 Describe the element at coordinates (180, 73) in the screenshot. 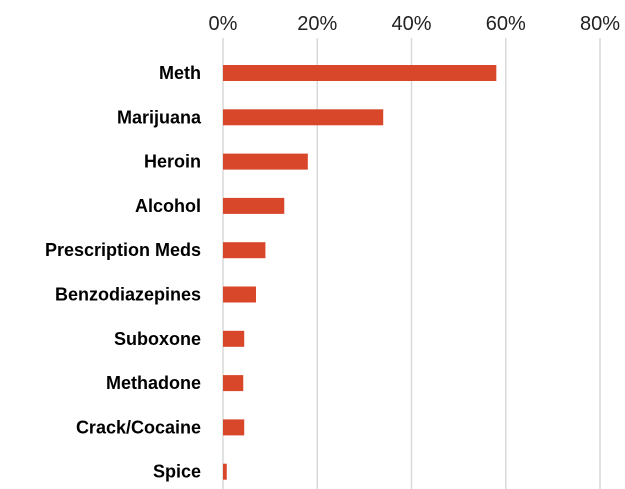

I see `category-label: Meth` at that location.